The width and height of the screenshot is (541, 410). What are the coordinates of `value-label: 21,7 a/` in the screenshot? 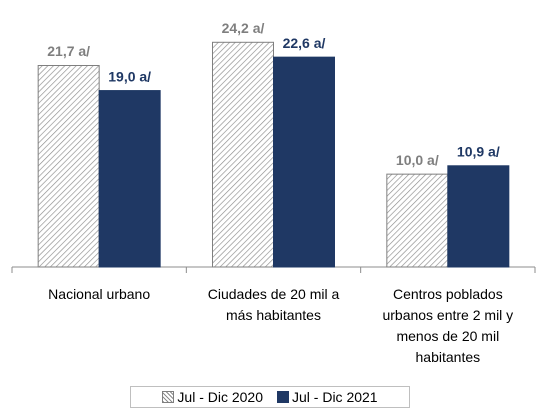 It's located at (68, 51).